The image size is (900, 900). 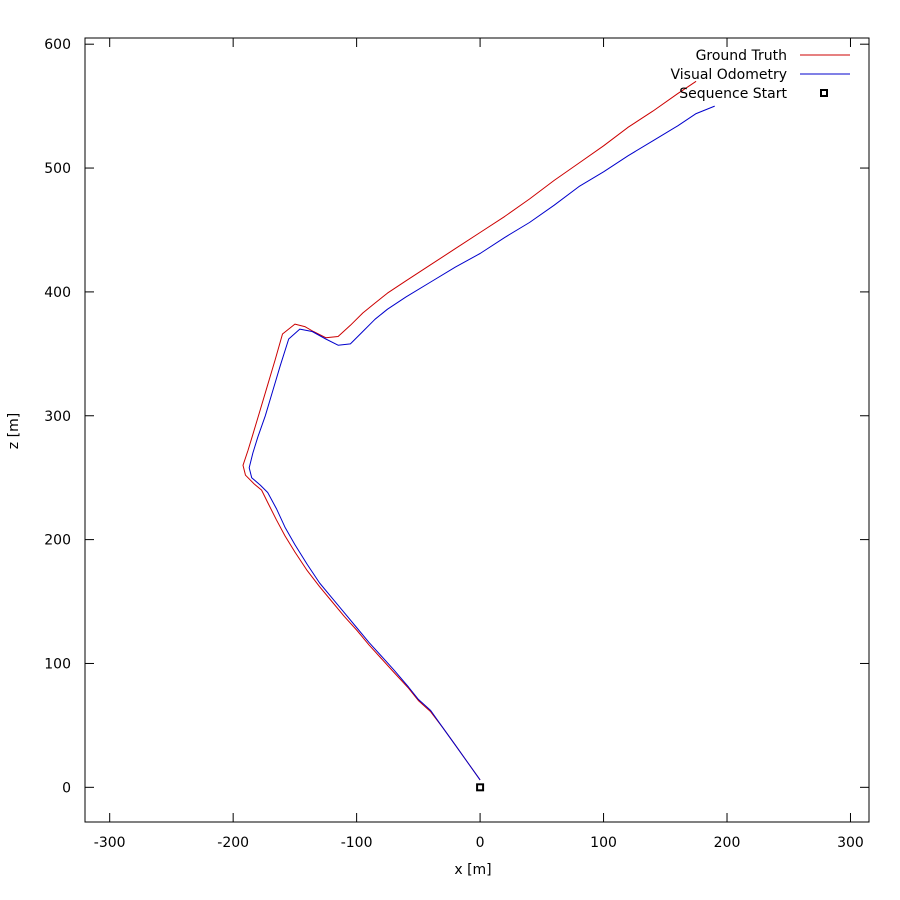 What do you see at coordinates (57, 45) in the screenshot?
I see `y-tick-label: 600` at bounding box center [57, 45].